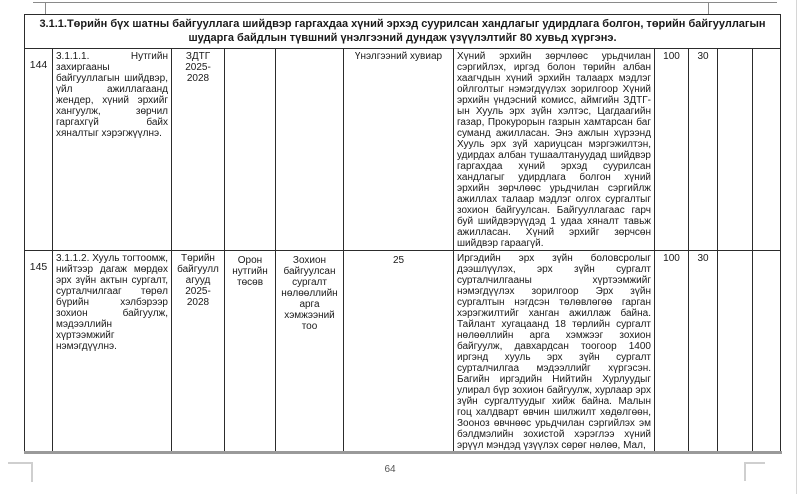 This screenshot has width=800, height=494. Describe the element at coordinates (403, 452) in the screenshot. I see `page-break-cut-line` at that location.